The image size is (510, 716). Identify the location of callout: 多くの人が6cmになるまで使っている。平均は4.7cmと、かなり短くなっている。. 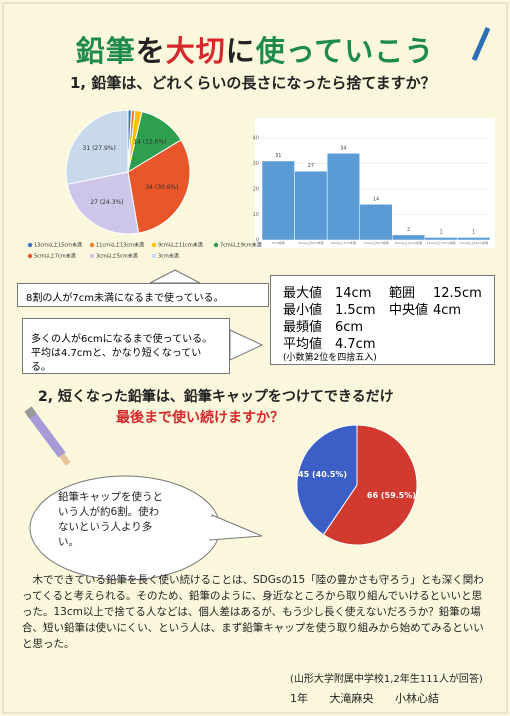
(126, 346).